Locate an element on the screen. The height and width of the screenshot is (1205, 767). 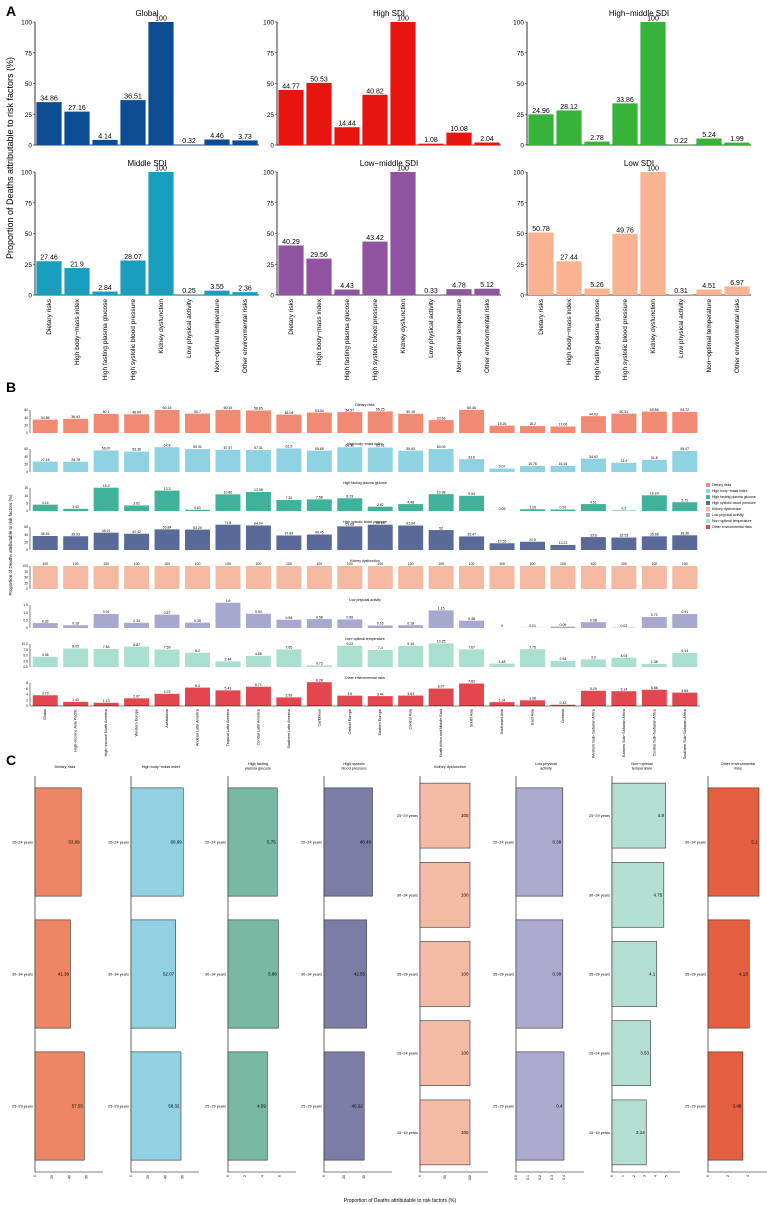
data-label: 58.85 is located at coordinates (258, 409).